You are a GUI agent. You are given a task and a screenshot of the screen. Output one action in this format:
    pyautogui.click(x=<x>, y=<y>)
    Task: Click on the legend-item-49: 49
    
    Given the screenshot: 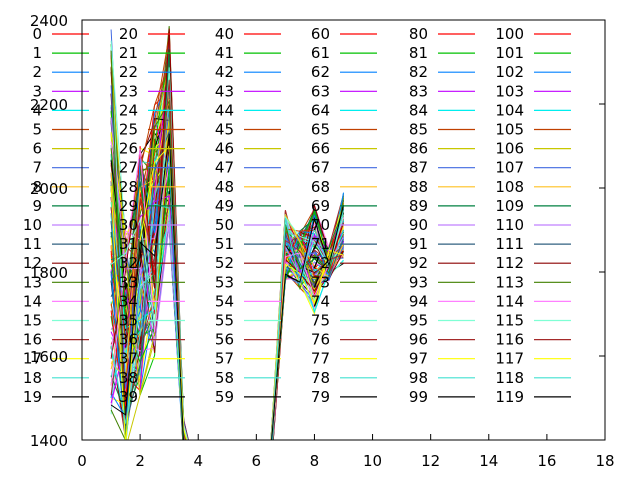 What is the action you would take?
    pyautogui.click(x=248, y=206)
    